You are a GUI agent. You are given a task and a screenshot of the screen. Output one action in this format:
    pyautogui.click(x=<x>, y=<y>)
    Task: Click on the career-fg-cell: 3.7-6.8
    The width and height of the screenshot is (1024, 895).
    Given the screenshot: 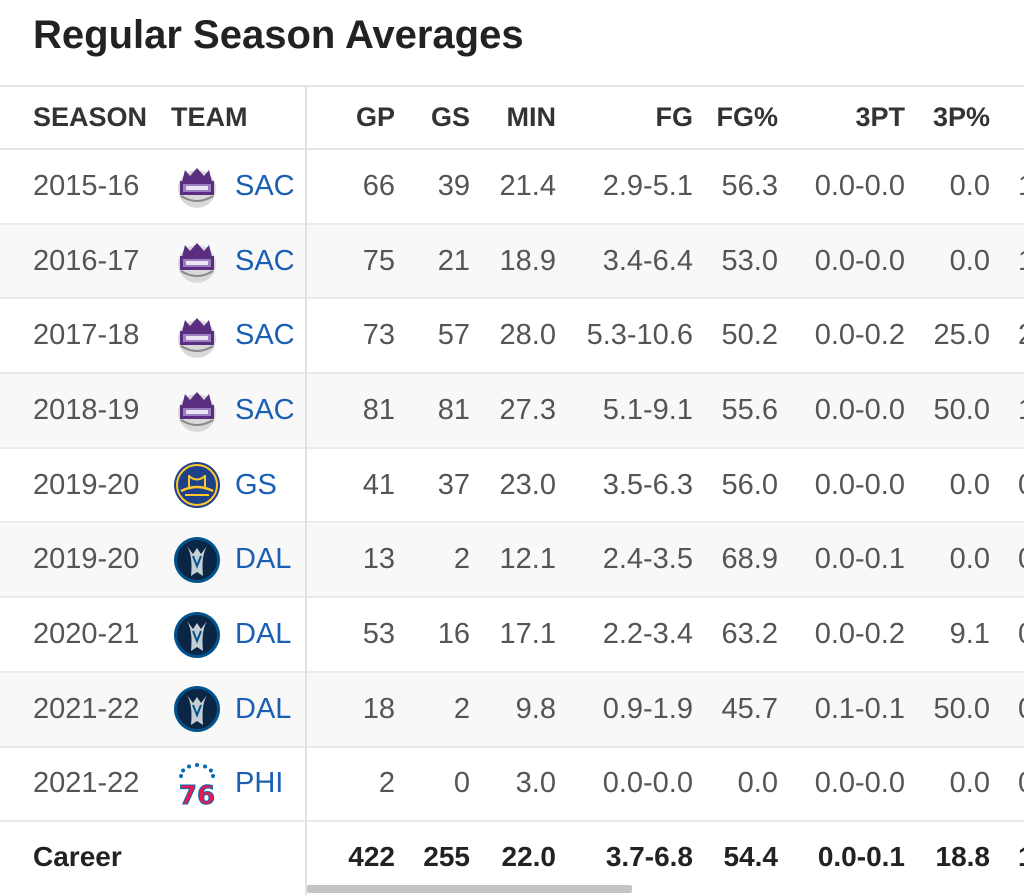 What is the action you would take?
    pyautogui.click(x=649, y=857)
    